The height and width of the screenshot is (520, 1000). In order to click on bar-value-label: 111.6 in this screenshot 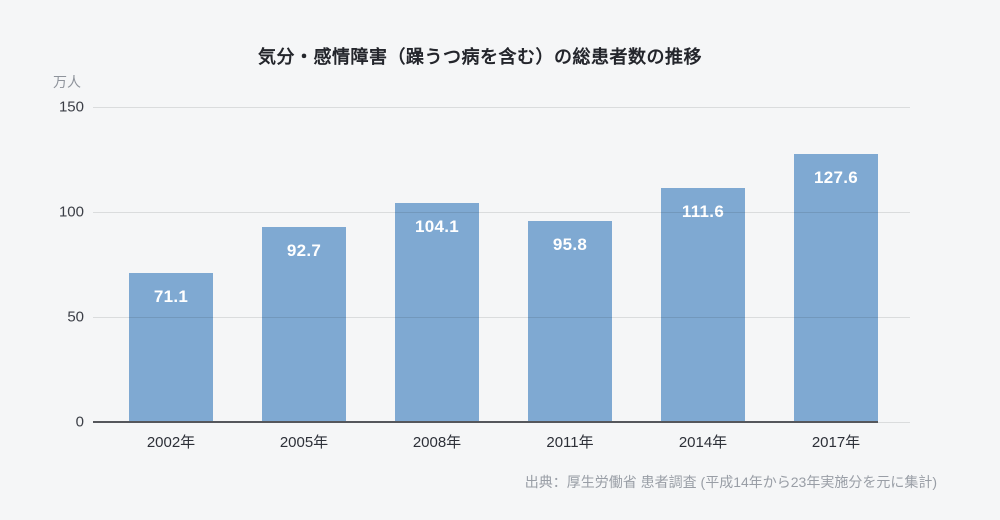, I will do `click(703, 211)`.